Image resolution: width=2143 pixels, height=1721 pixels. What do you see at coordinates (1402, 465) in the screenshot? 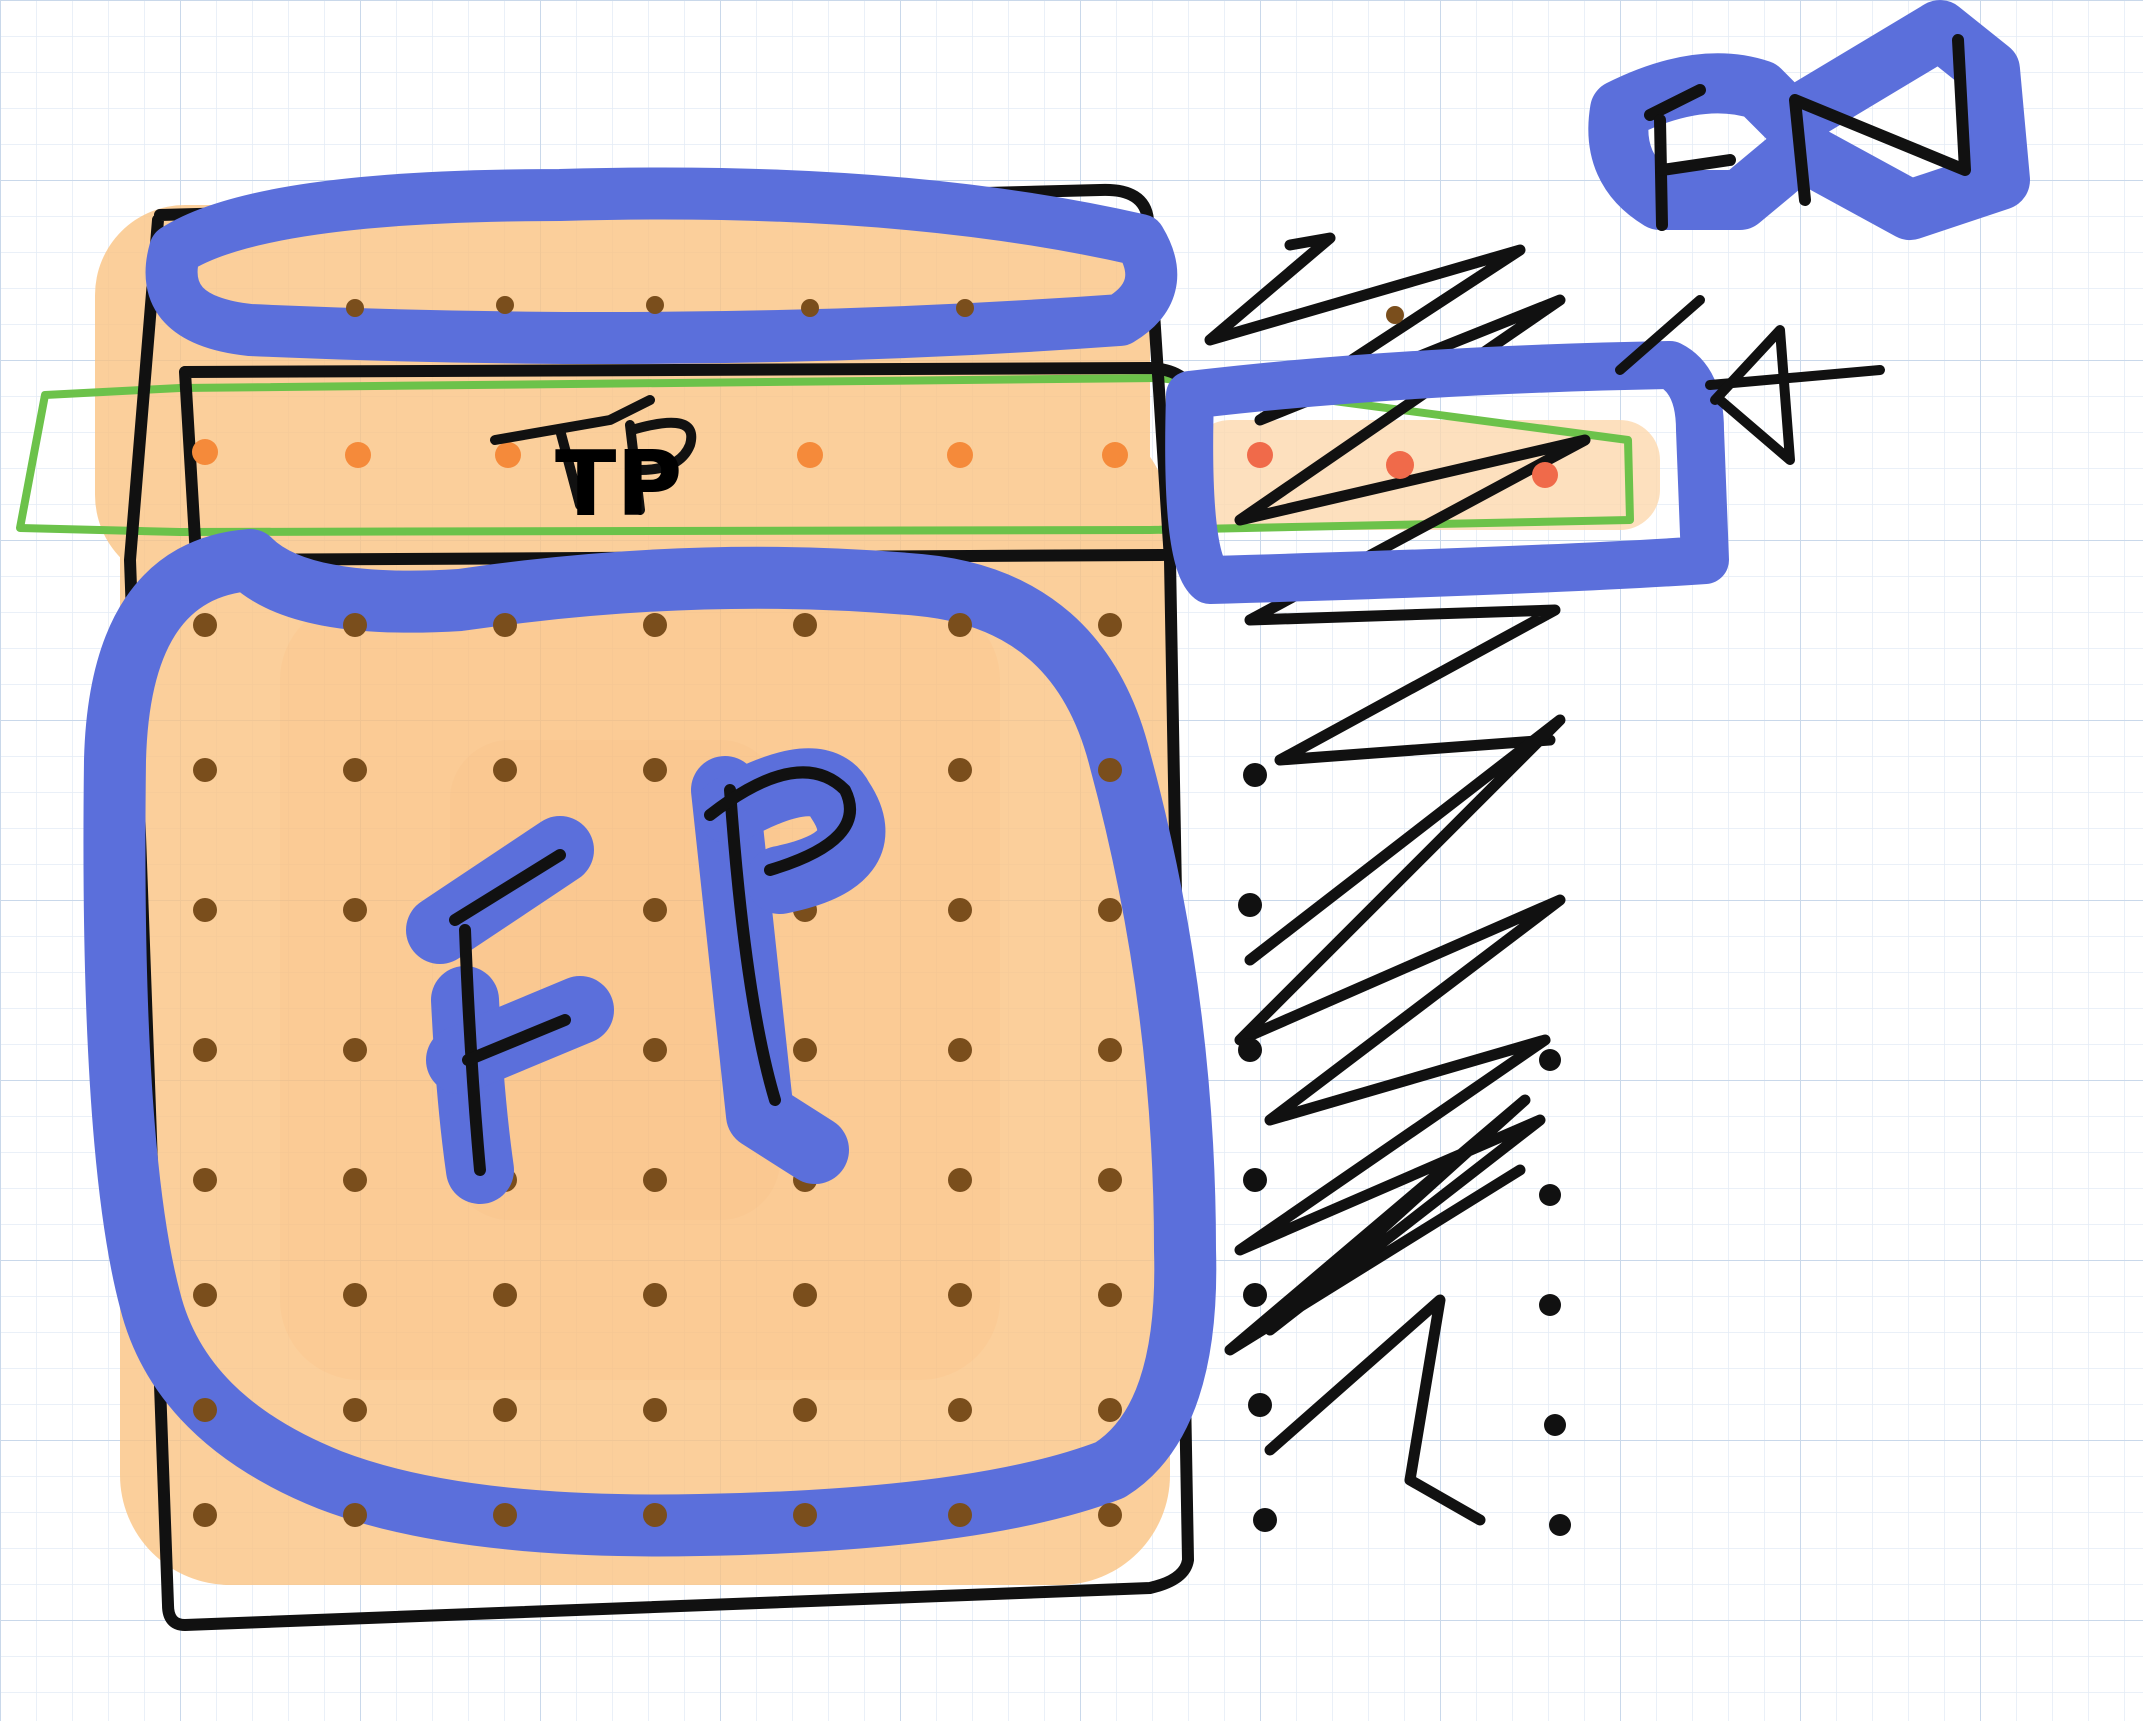
I see `tp-pointer-dots` at bounding box center [1402, 465].